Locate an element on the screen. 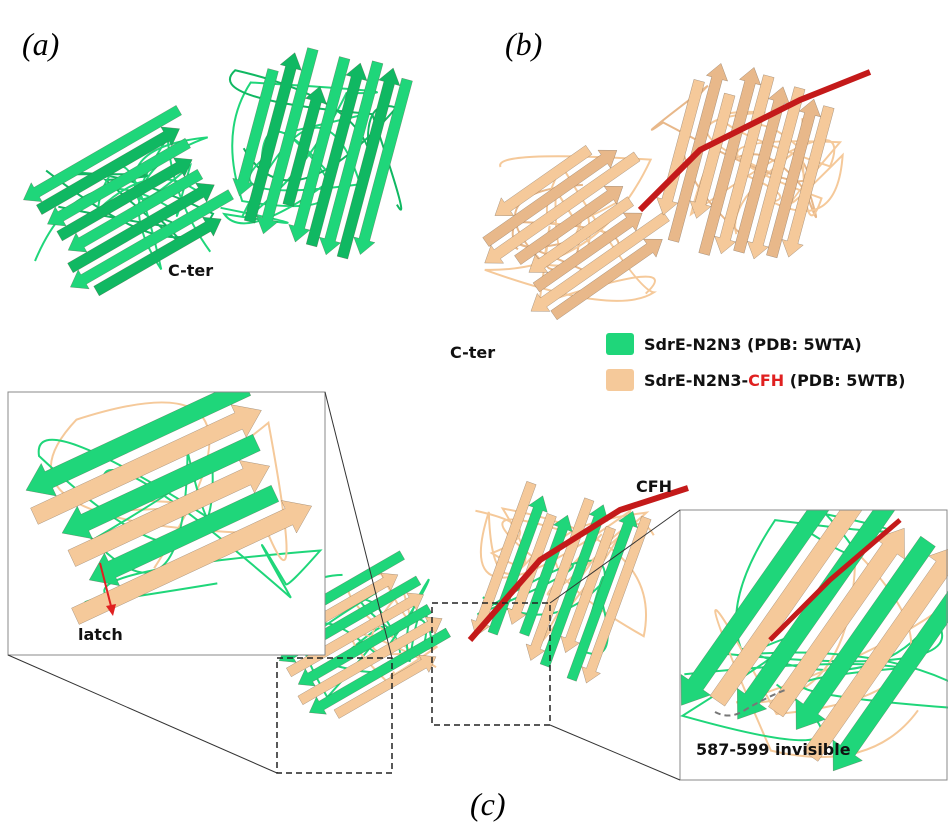  zoom-box is located at coordinates (334, 715).